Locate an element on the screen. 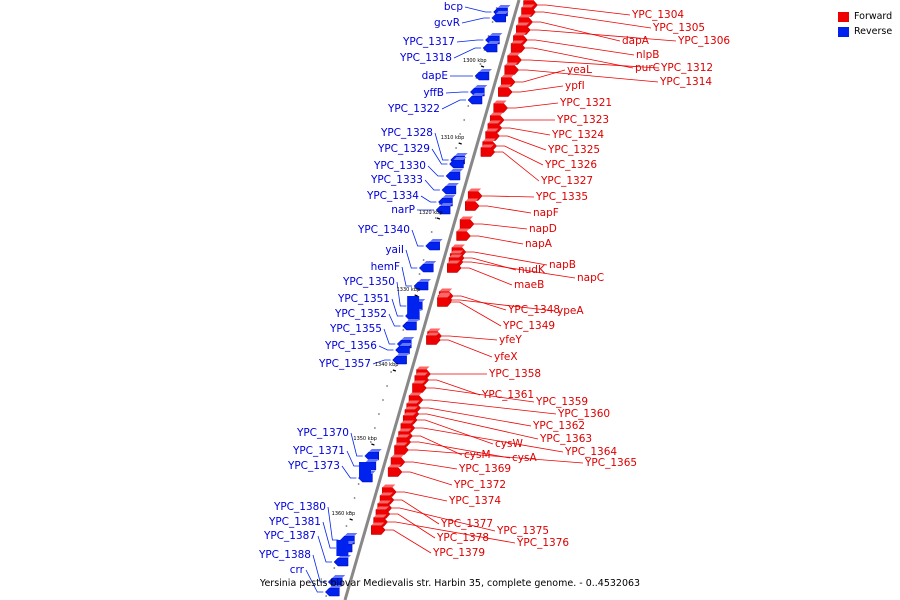  scale-tick-label: 1350 kbp is located at coordinates (365, 439).